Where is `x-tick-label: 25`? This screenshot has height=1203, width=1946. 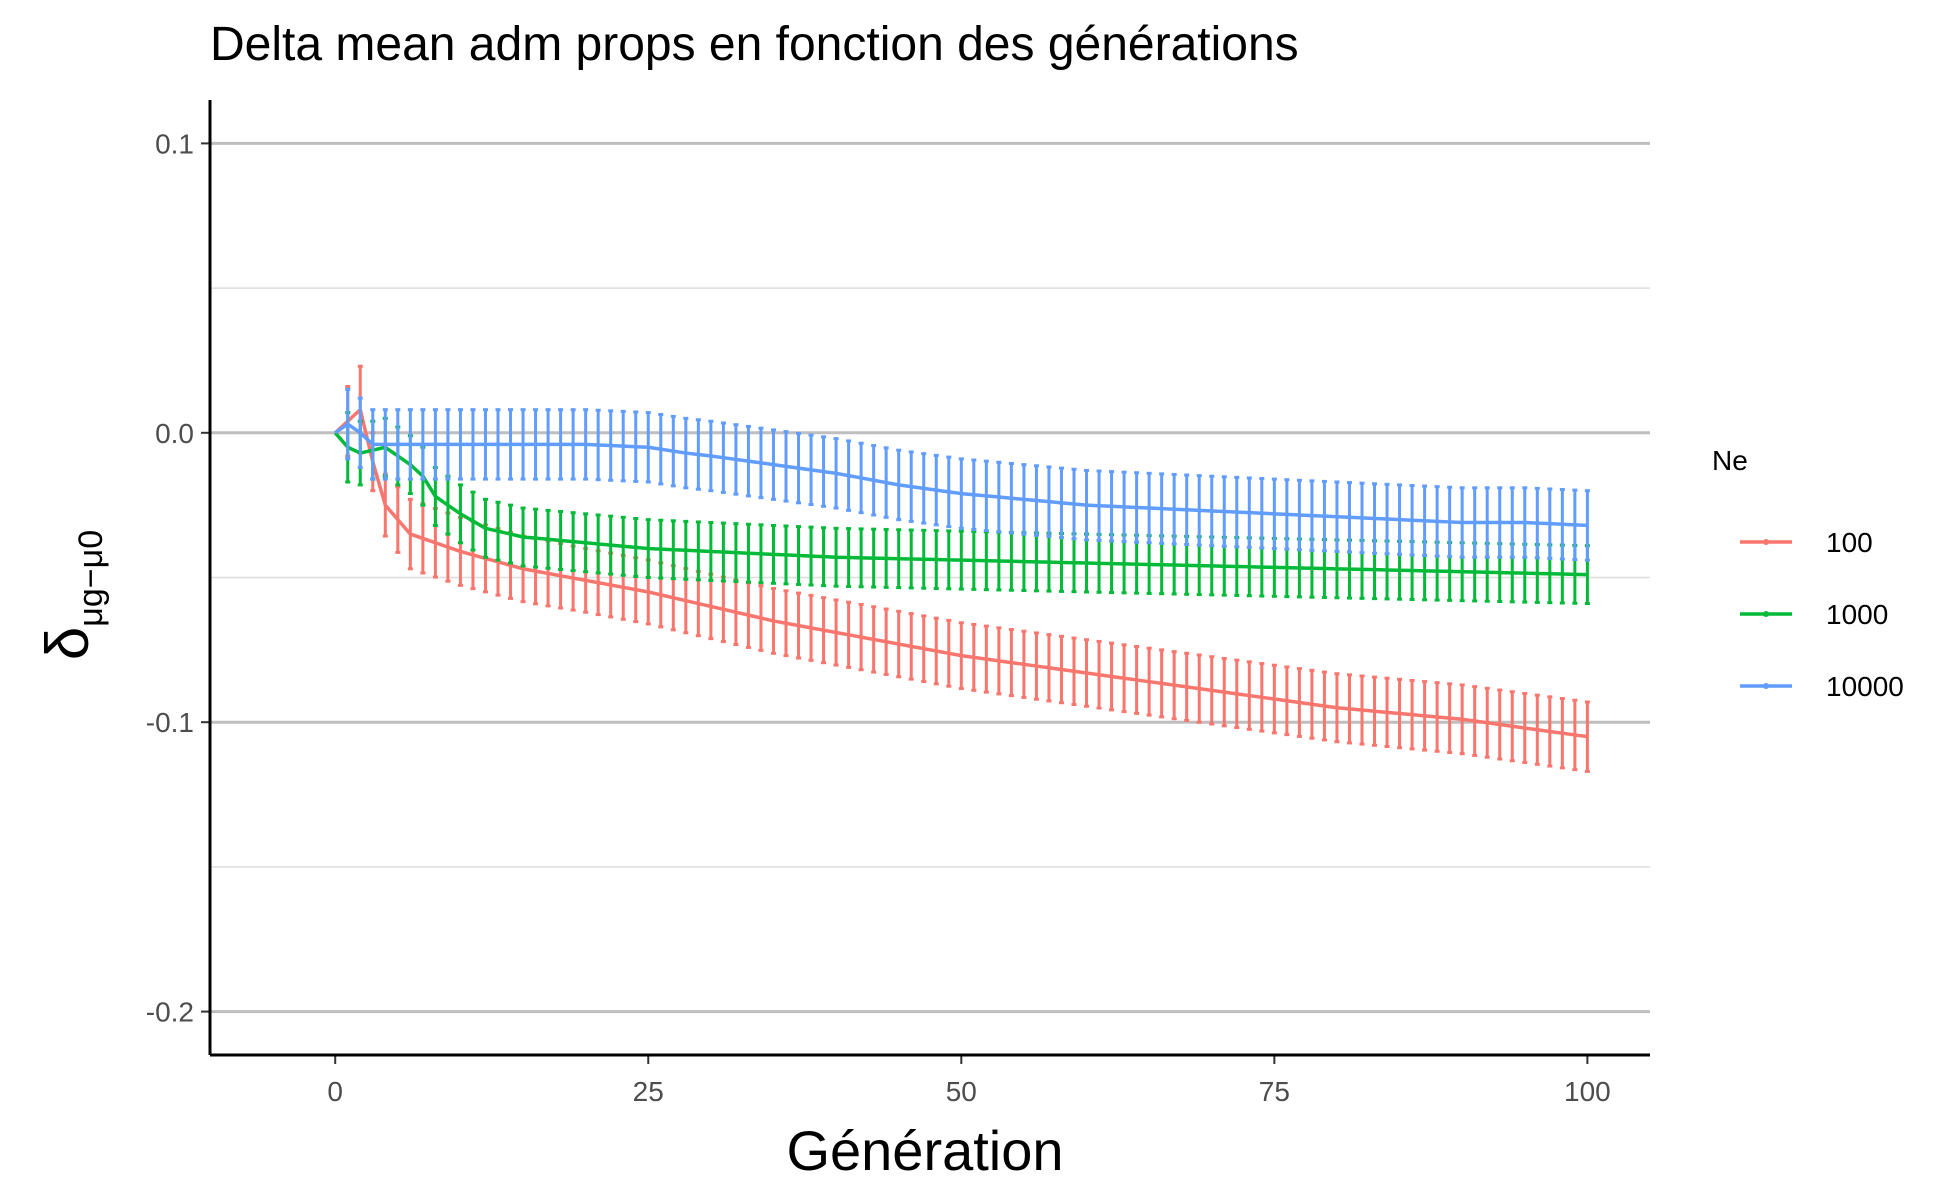
x-tick-label: 25 is located at coordinates (648, 1091).